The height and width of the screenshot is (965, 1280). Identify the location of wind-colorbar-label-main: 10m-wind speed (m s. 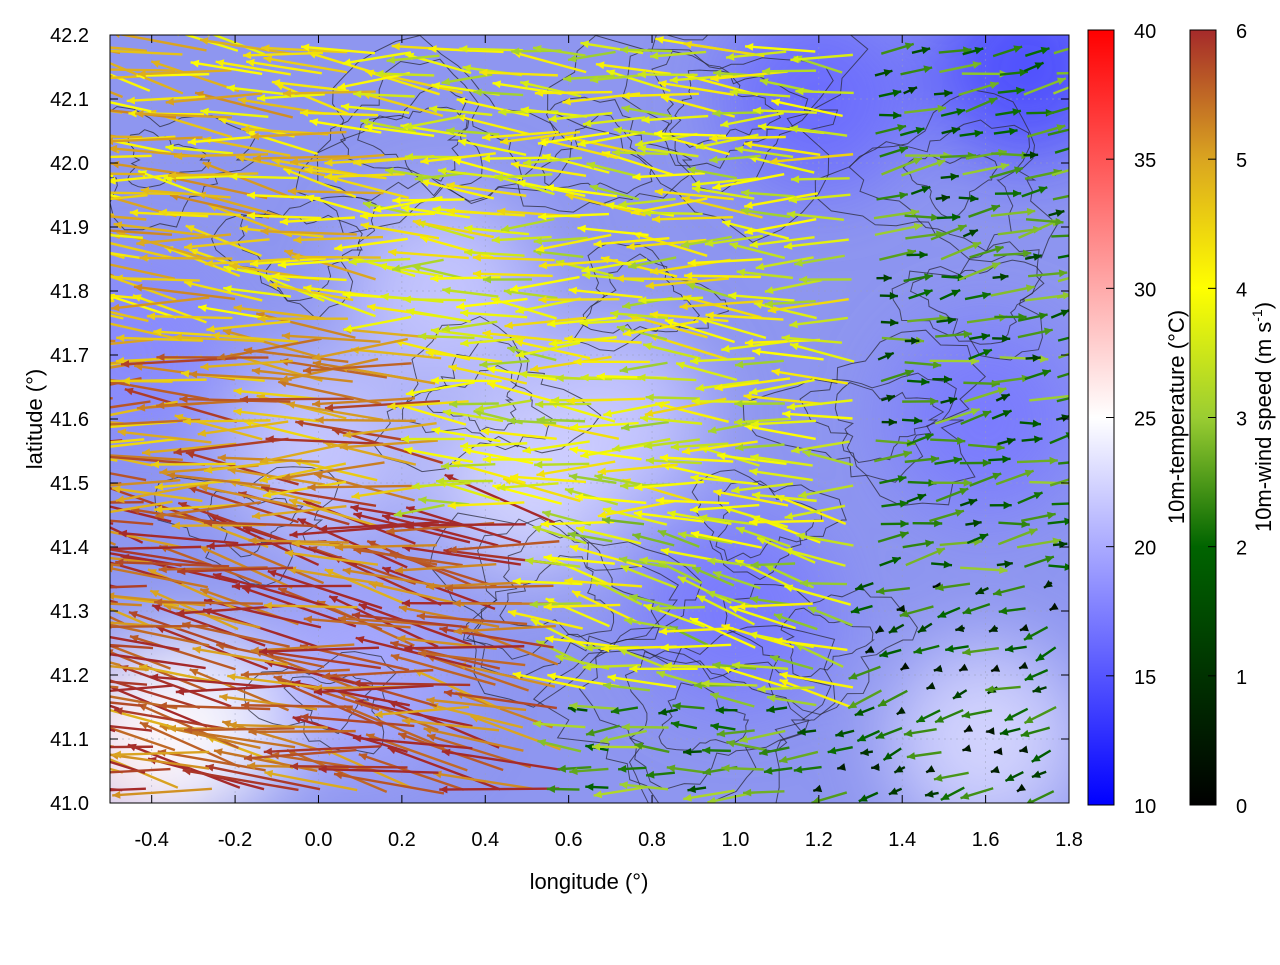
(1263, 427).